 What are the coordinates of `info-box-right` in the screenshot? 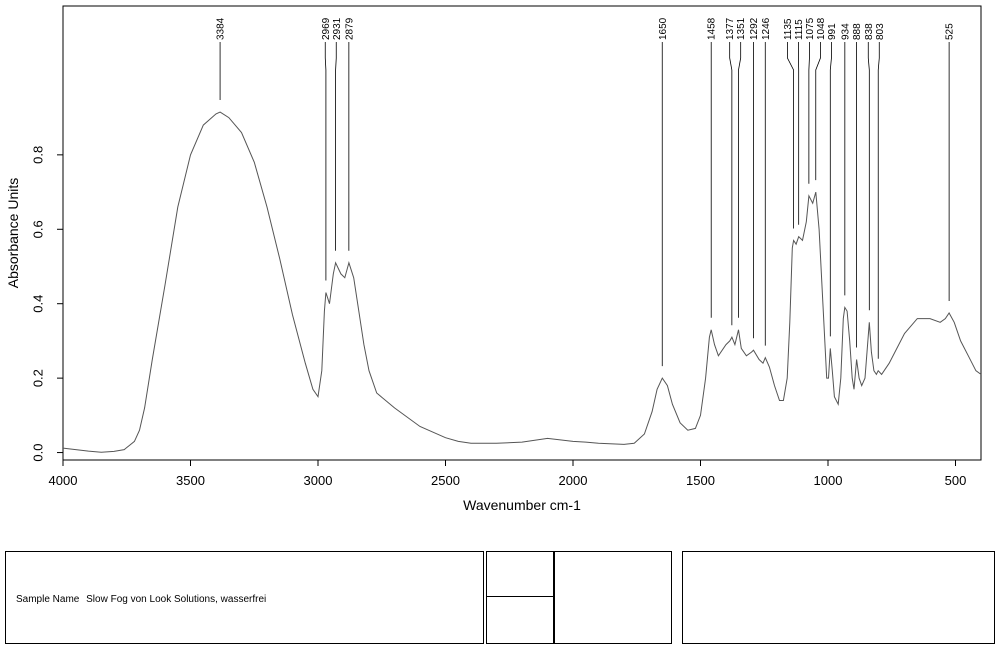 It's located at (838, 597).